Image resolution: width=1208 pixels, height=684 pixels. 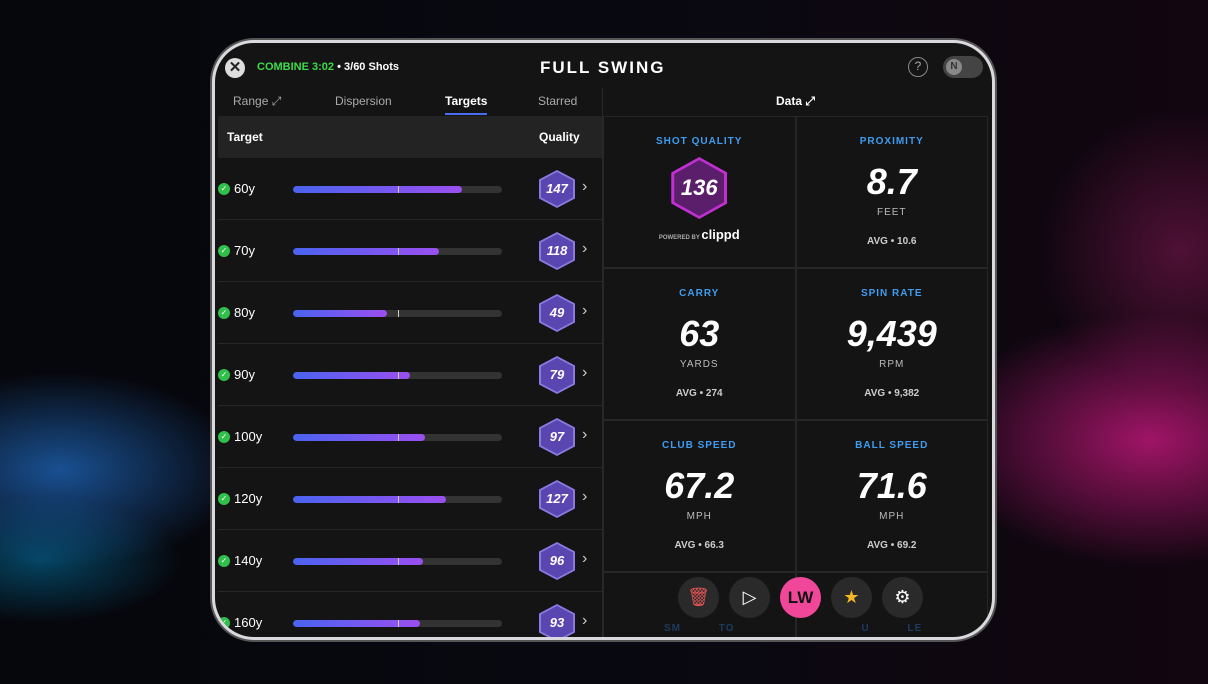 What do you see at coordinates (699, 628) in the screenshot?
I see `metric-label: SM TO` at bounding box center [699, 628].